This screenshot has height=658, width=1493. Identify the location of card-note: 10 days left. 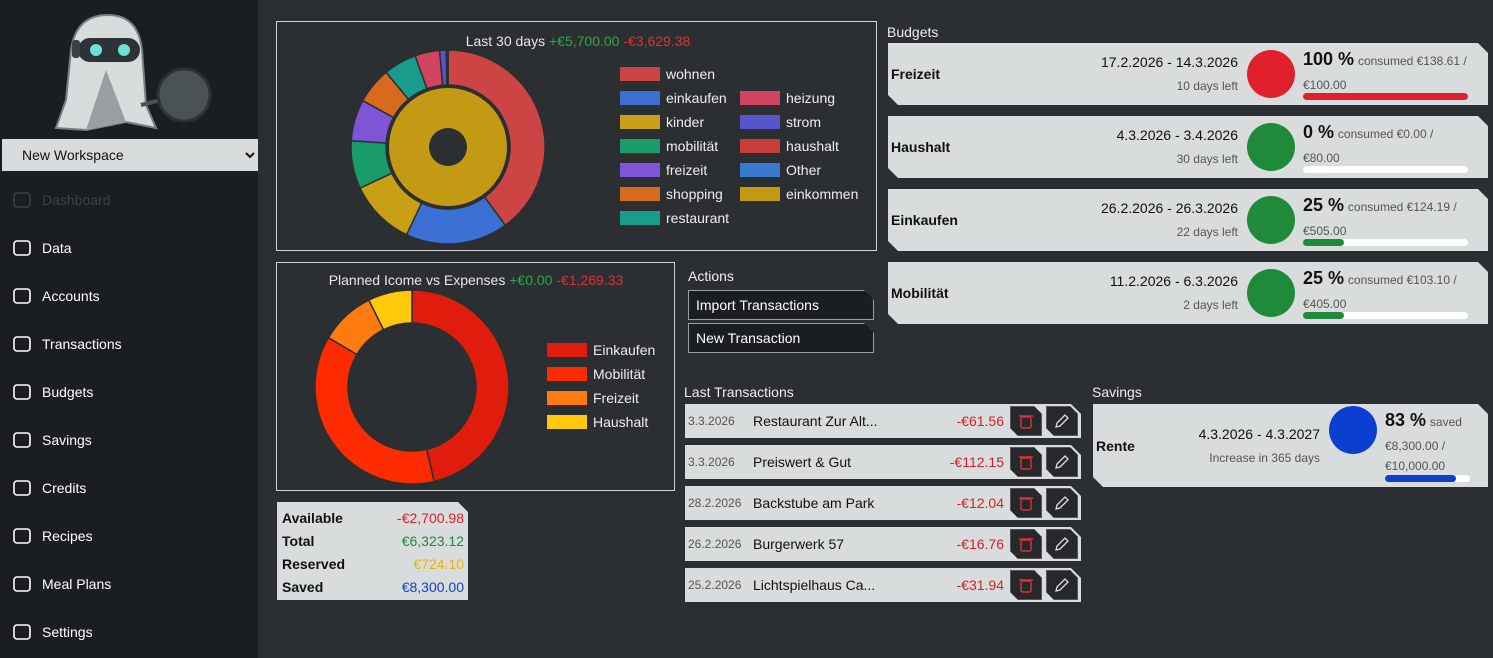
(1207, 86).